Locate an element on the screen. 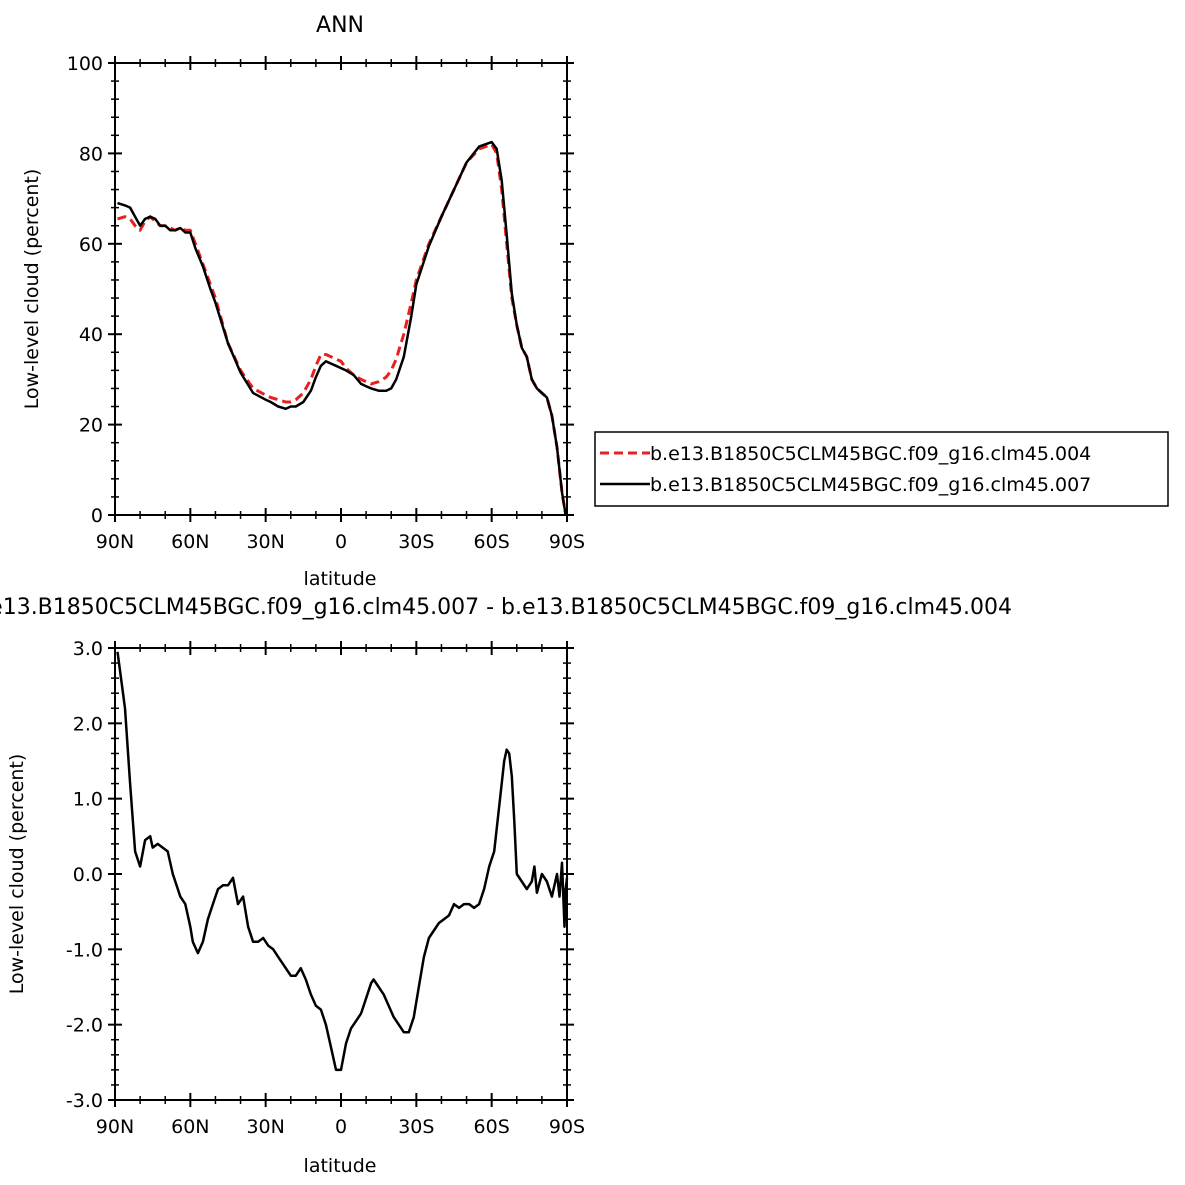  top-xtick-label: 0 is located at coordinates (341, 542).